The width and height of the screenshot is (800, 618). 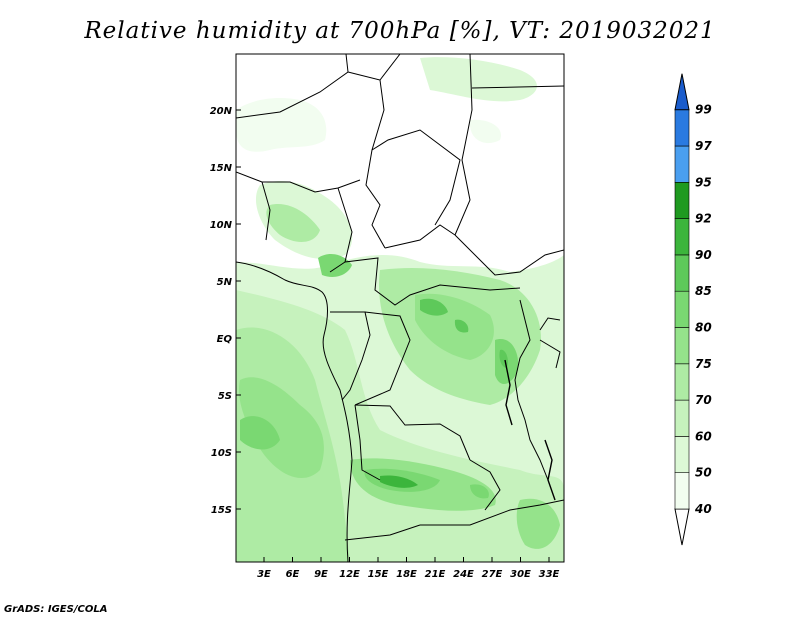 I want to click on lat-label: EQ, so click(x=225, y=339).